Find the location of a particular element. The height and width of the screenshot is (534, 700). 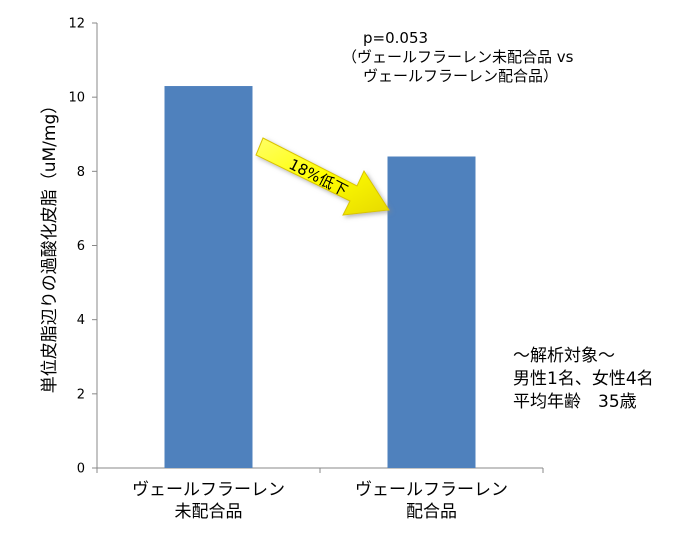

p-value: p=0.053 is located at coordinates (395, 38).